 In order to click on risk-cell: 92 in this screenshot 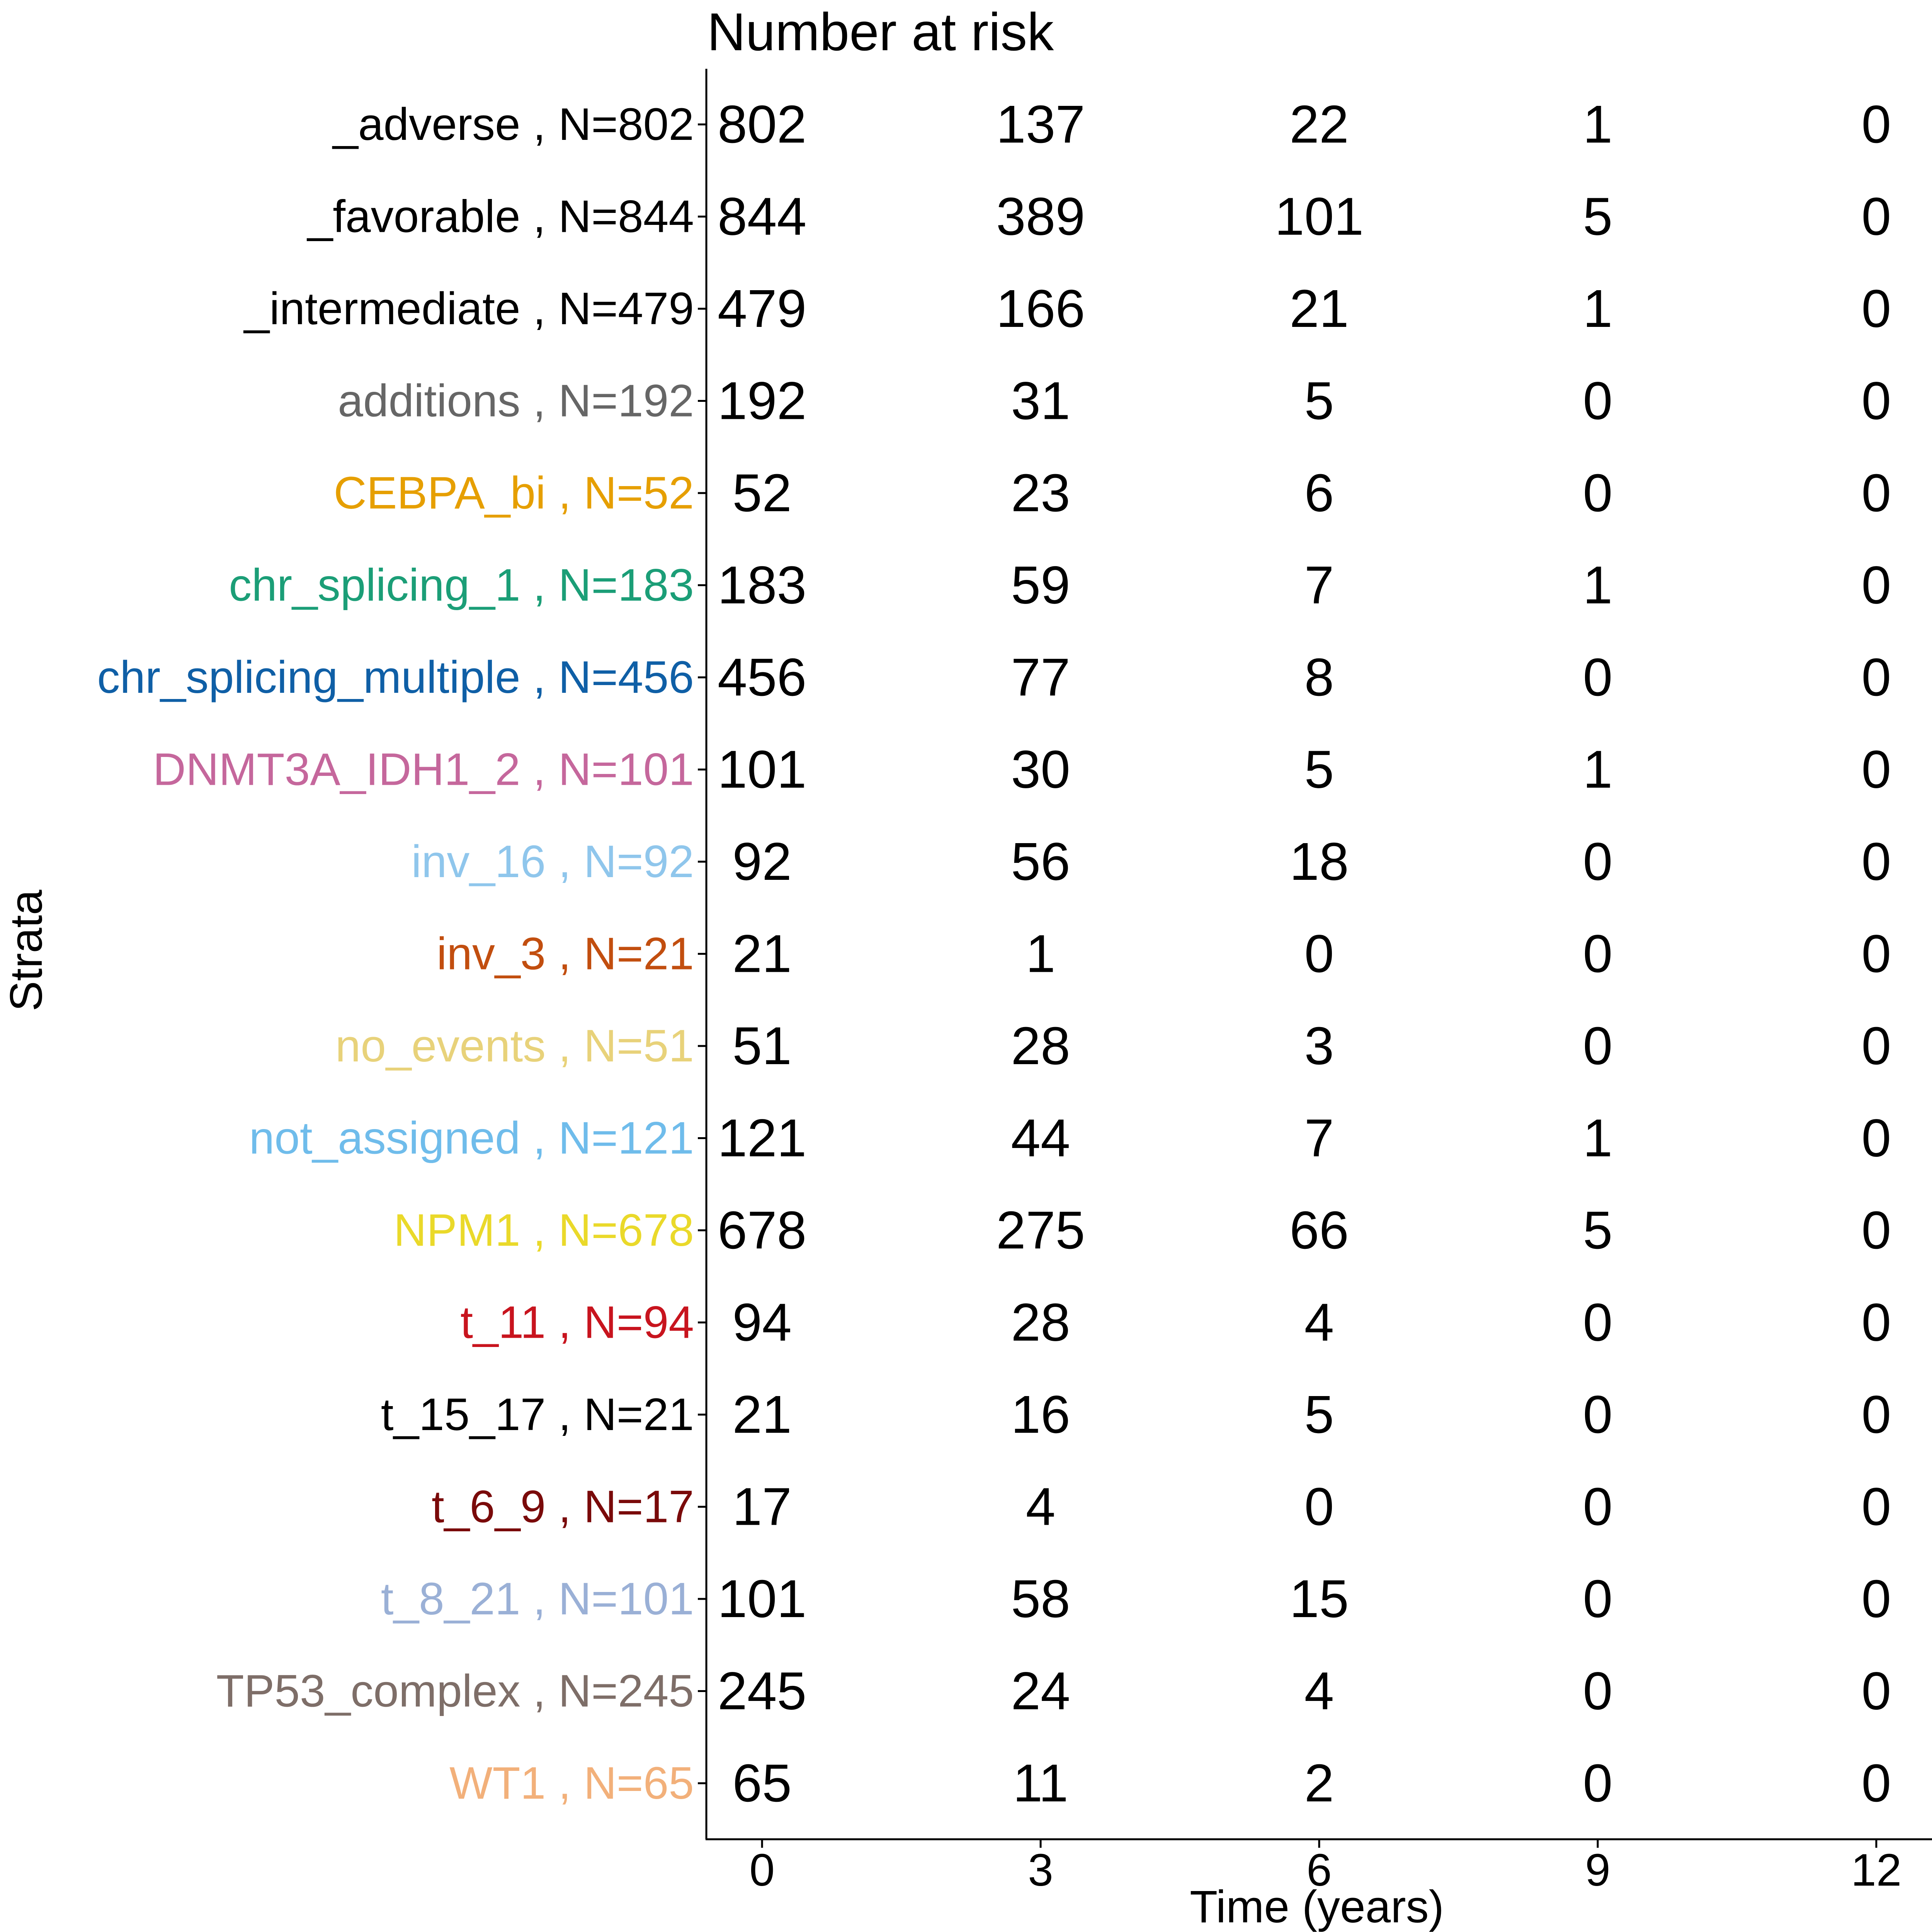, I will do `click(762, 862)`.